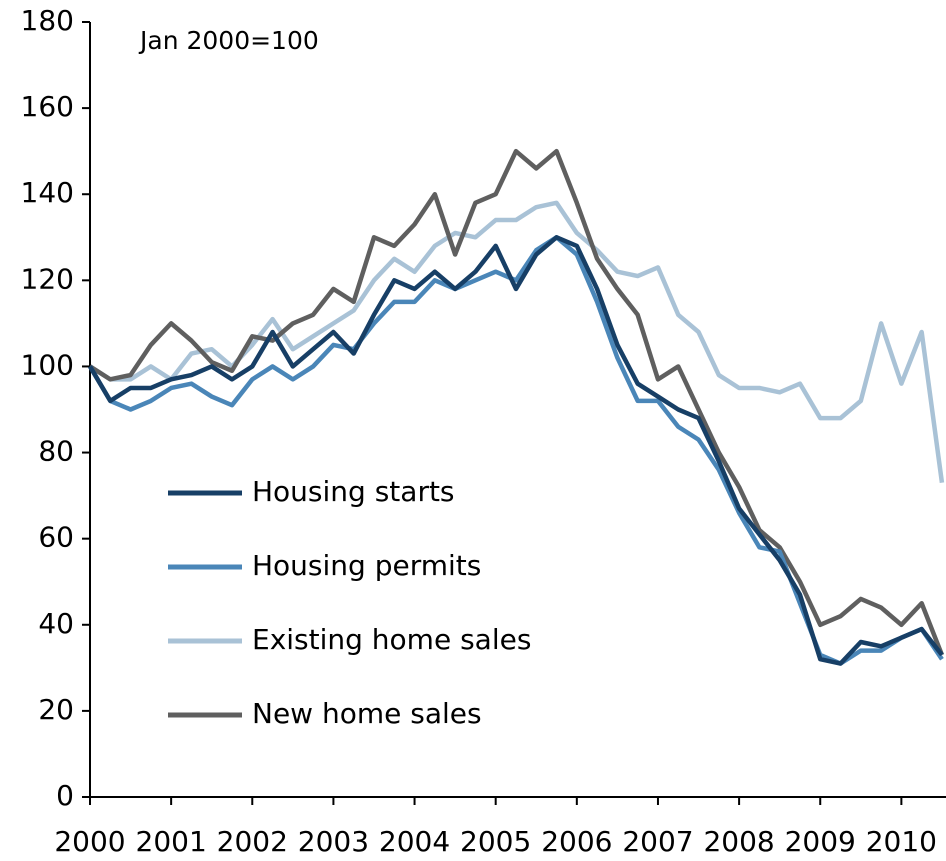 Image resolution: width=946 pixels, height=861 pixels. Describe the element at coordinates (738, 841) in the screenshot. I see `x-tick-label: 2008` at that location.